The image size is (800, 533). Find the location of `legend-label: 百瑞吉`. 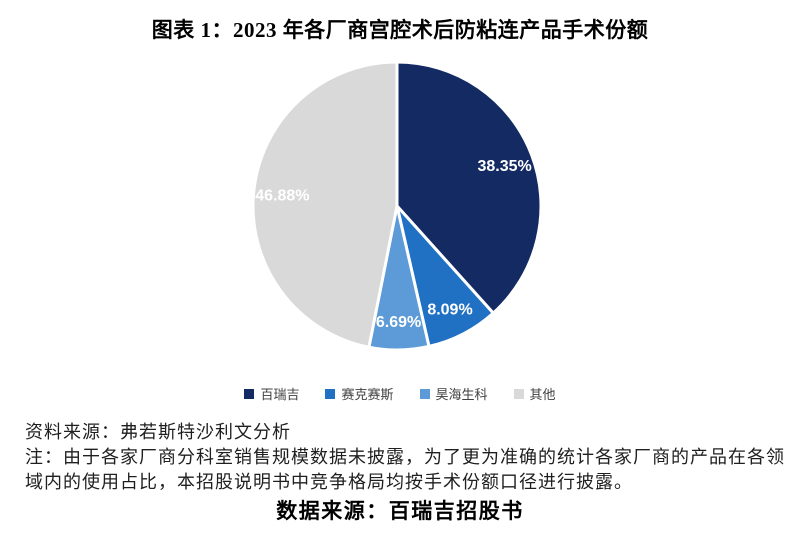

legend-label: 百瑞吉 is located at coordinates (280, 394).